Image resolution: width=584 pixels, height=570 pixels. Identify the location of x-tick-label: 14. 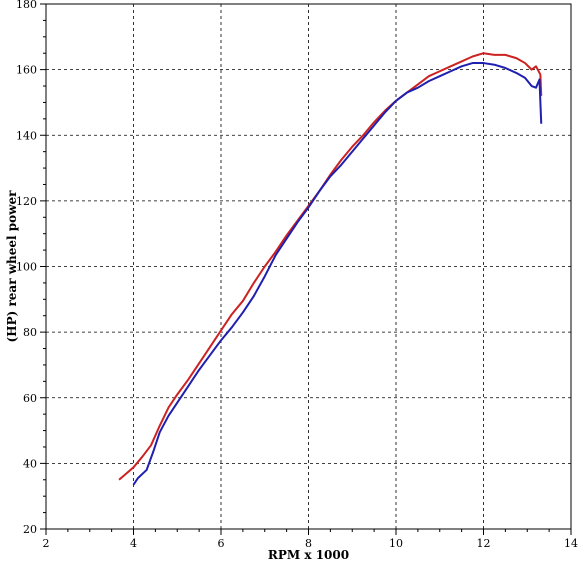
(571, 543).